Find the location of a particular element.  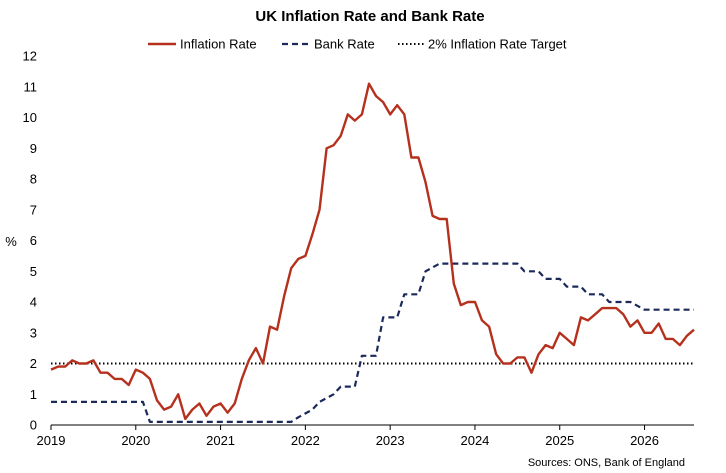

y-tick-label: 5 is located at coordinates (33, 271).